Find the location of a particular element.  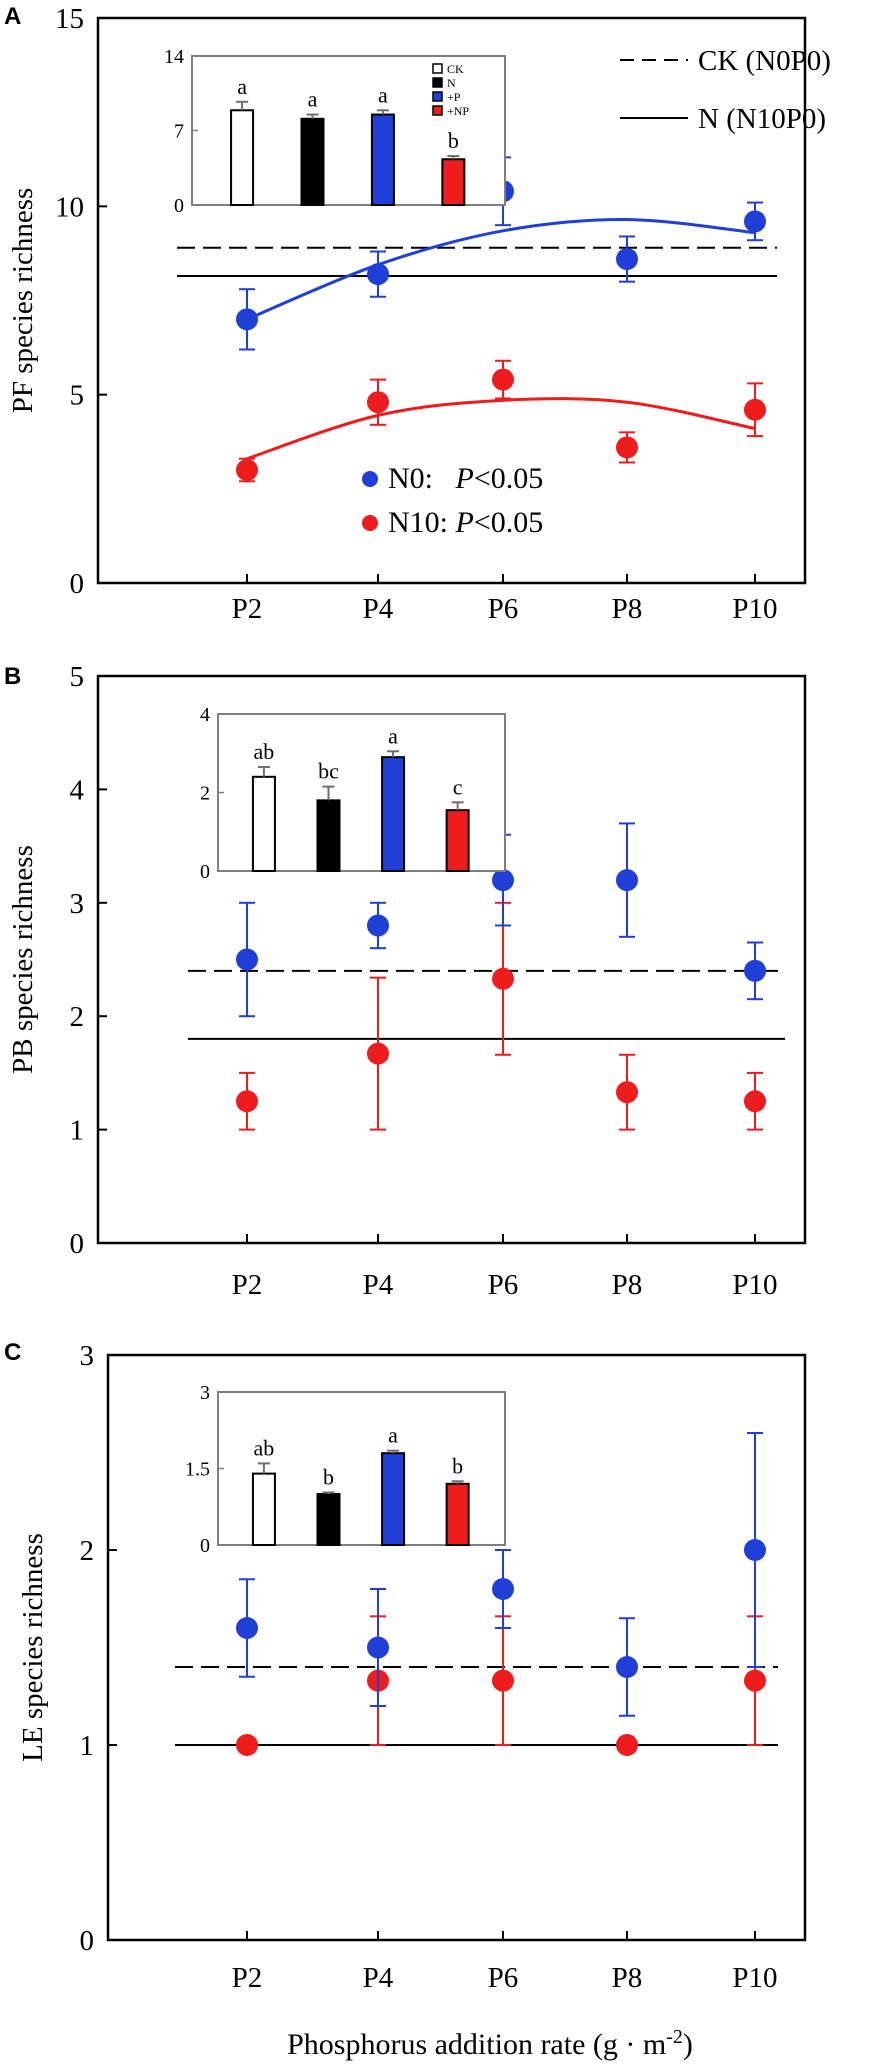

y-tick-label: 4 is located at coordinates (77, 790).